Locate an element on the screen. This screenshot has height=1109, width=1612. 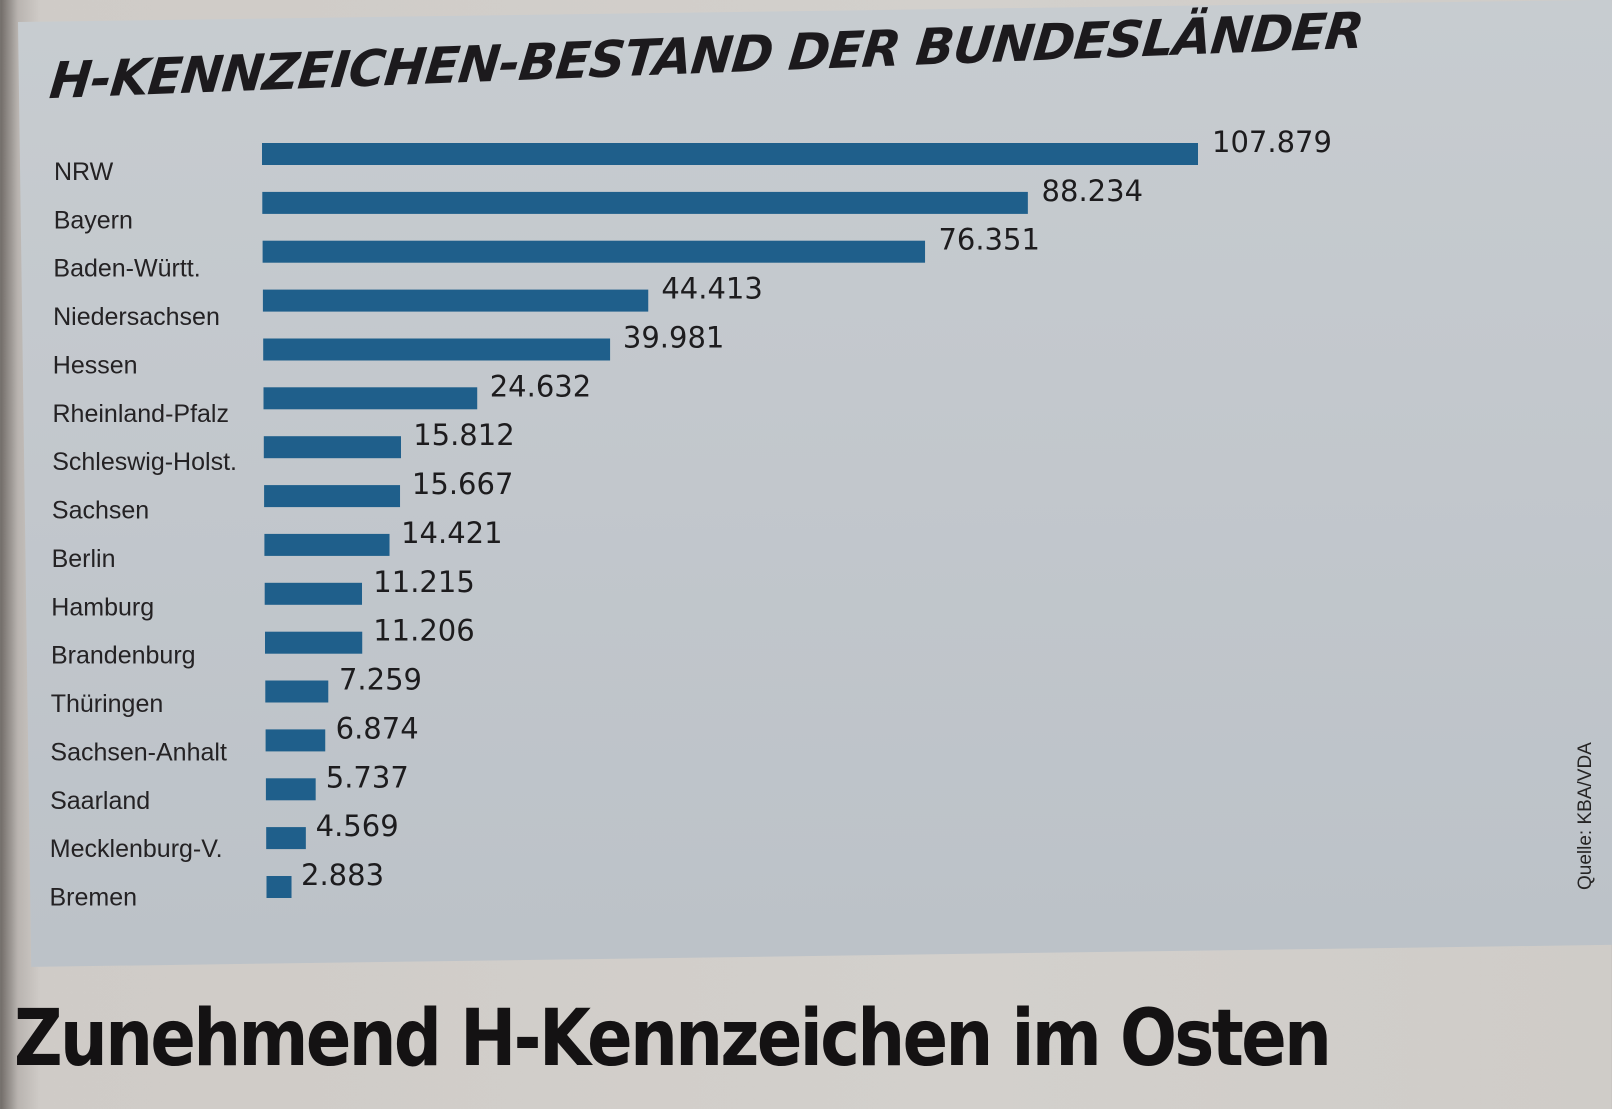
bar-row: Rheinland-Pfalz 24.632 is located at coordinates (322, 398).